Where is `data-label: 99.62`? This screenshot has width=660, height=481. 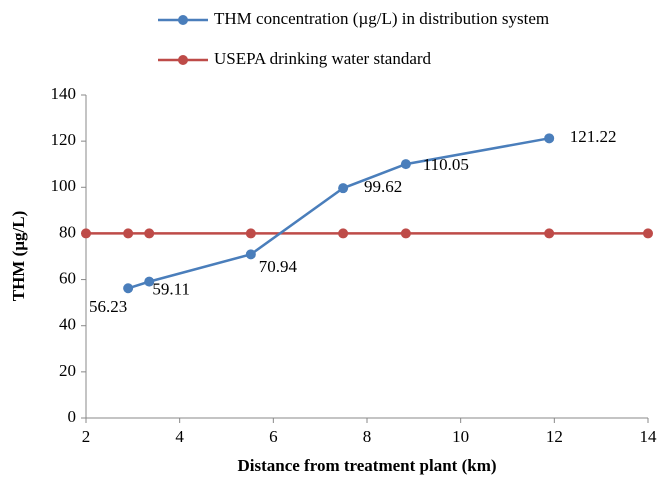
data-label: 99.62 is located at coordinates (383, 186).